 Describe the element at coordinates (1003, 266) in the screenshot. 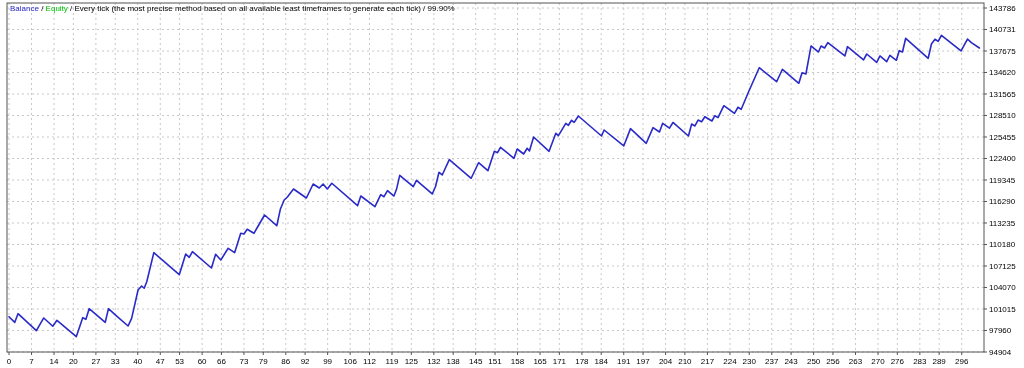

I see `y-tick-label: 107125` at that location.